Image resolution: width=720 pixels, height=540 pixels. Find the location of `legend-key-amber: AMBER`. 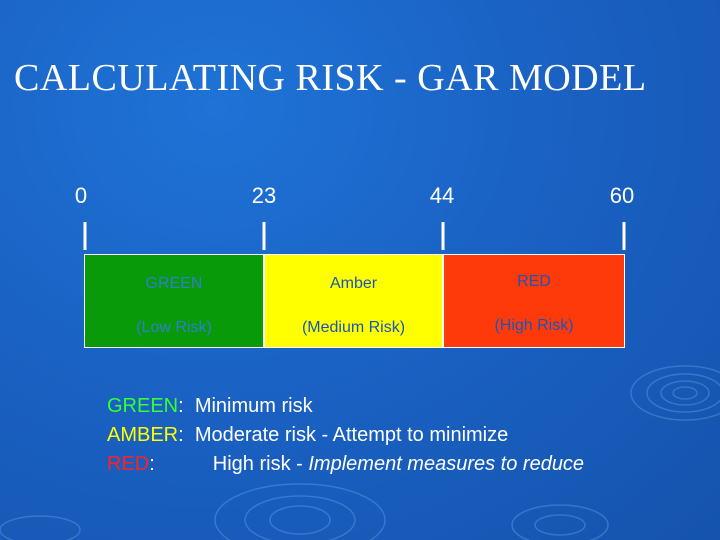

legend-key-amber: AMBER is located at coordinates (143, 435).